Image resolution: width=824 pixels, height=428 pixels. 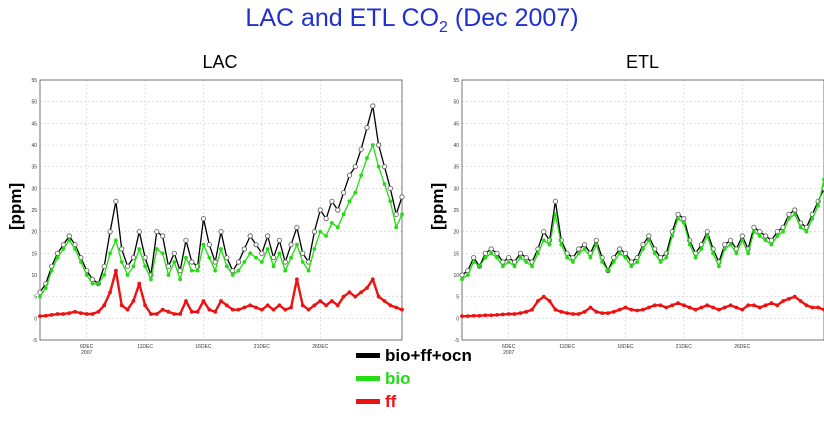 I want to click on etl-y-tick-label: 10, so click(x=456, y=276).